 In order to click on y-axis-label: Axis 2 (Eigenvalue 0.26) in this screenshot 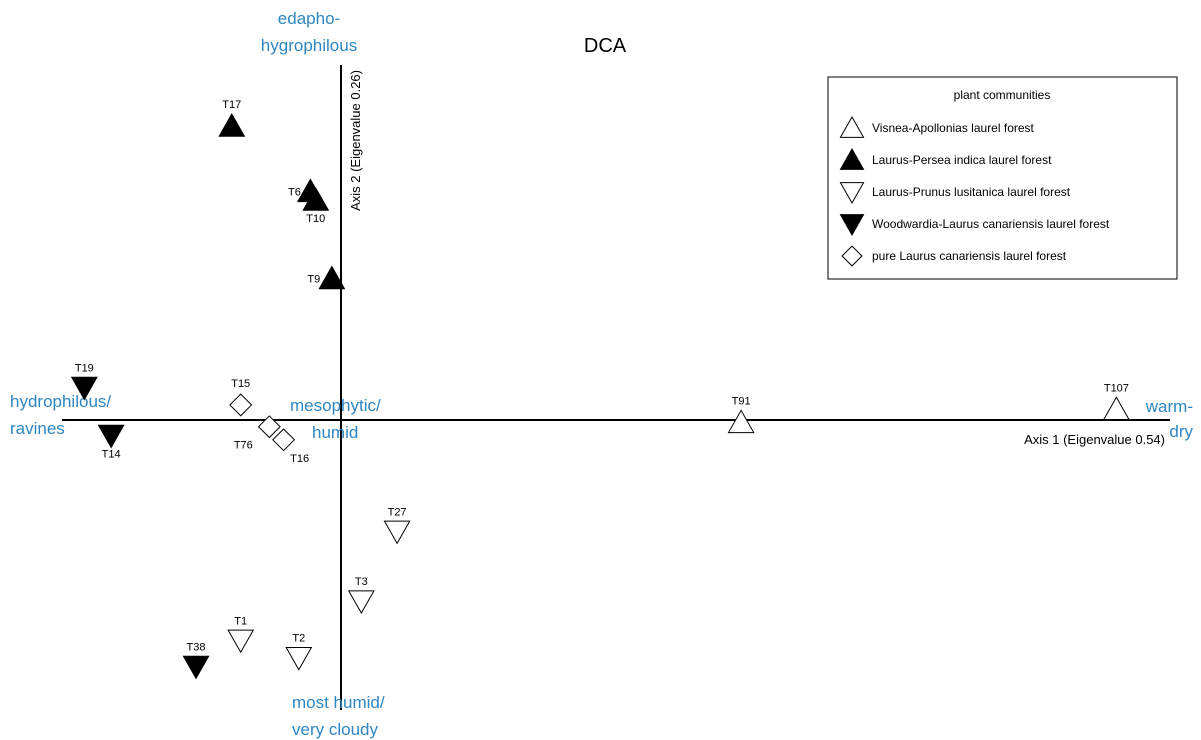, I will do `click(355, 140)`.